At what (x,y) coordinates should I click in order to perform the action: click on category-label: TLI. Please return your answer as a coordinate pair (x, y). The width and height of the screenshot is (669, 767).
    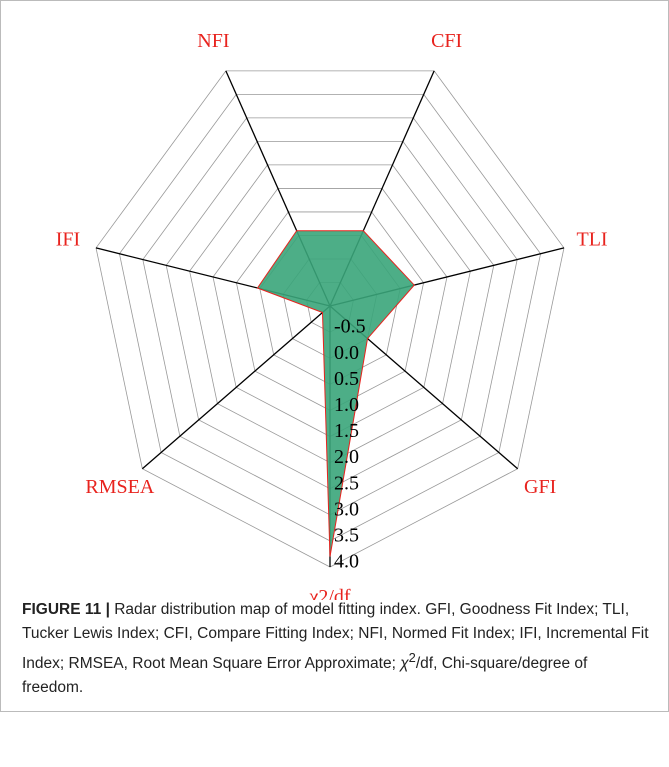
    Looking at the image, I should click on (592, 240).